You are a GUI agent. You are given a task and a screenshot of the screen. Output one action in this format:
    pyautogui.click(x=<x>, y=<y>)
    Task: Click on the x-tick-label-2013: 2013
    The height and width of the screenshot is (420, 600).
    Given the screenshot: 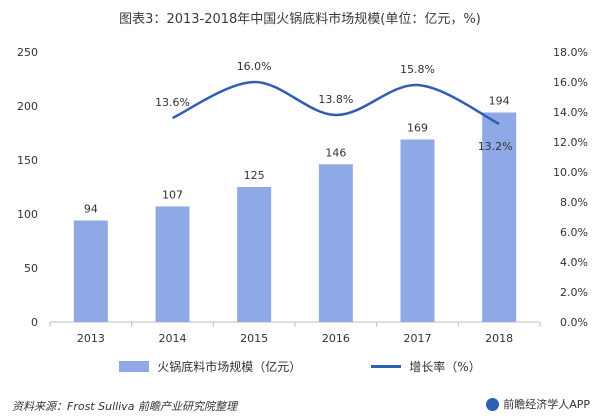 What is the action you would take?
    pyautogui.click(x=91, y=338)
    